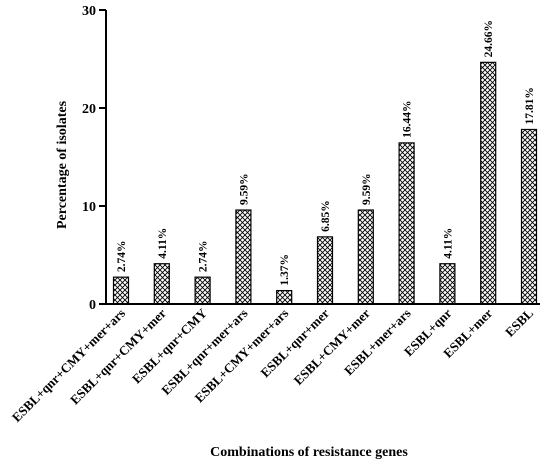  What do you see at coordinates (309, 452) in the screenshot?
I see `x-axis-title: Combinations of resistance genes` at bounding box center [309, 452].